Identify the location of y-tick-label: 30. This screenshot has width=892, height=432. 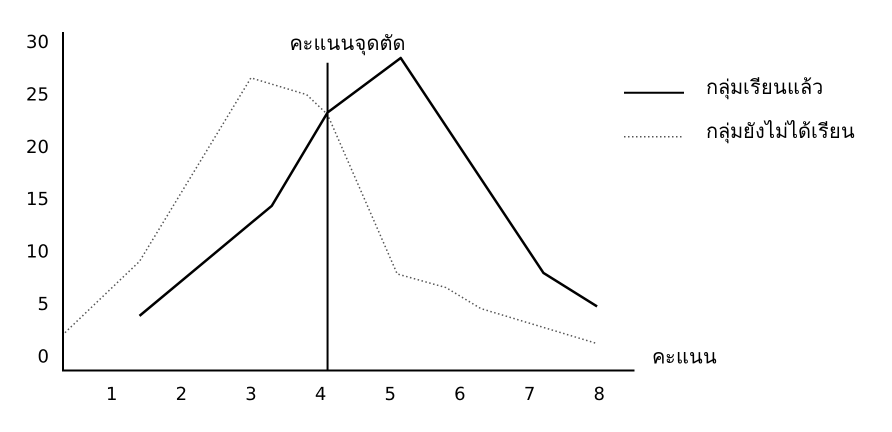
(37, 42).